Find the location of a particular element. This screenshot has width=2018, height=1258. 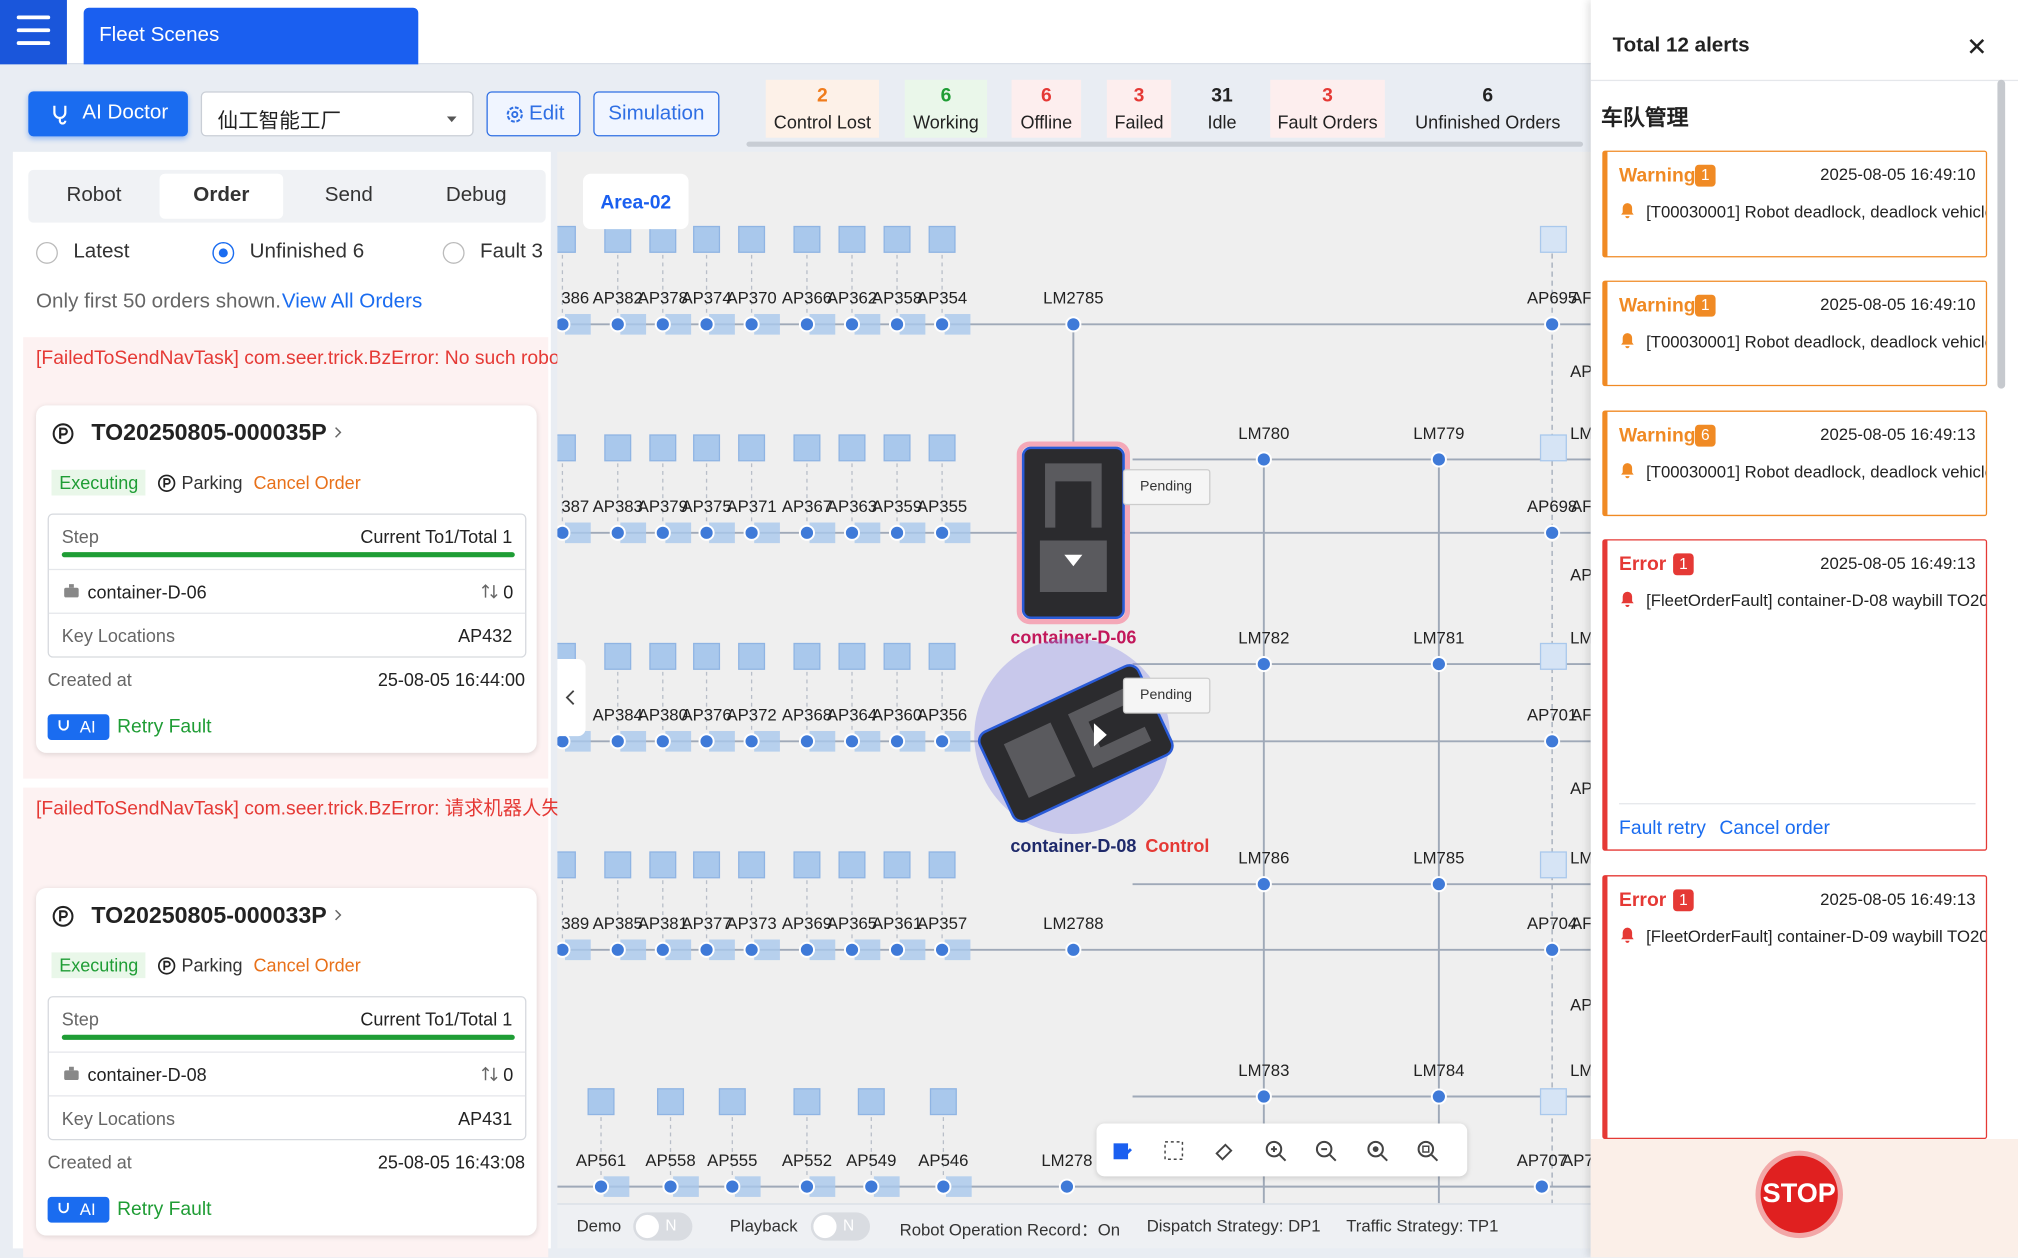

order-kind: Parking is located at coordinates (212, 482).